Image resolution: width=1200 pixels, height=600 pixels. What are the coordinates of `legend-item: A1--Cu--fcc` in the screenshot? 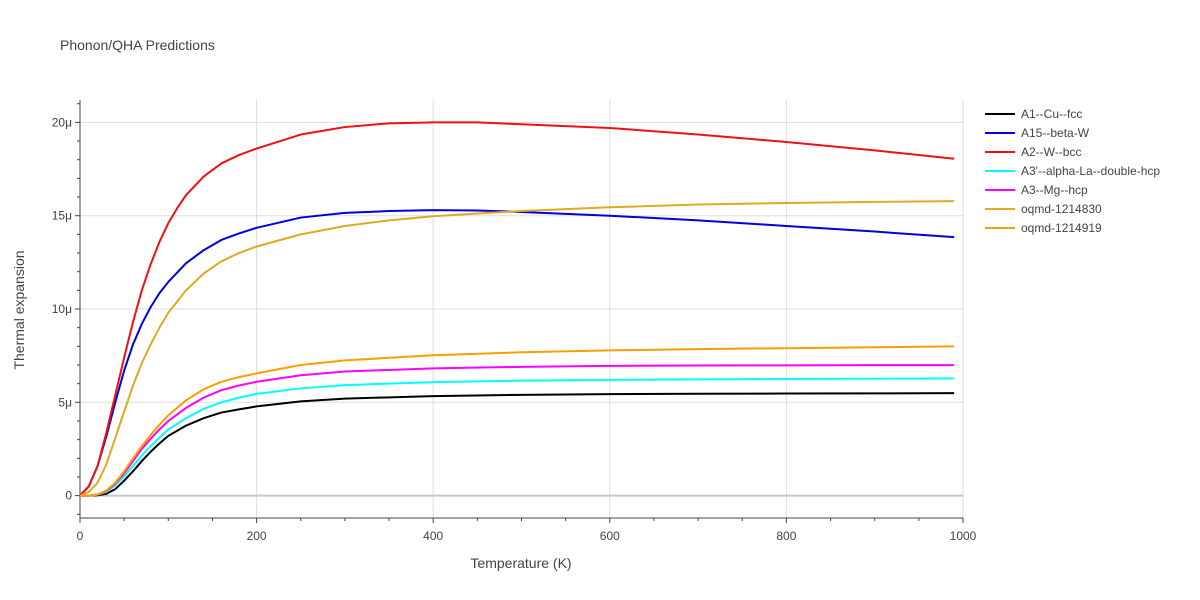 It's located at (1033, 114).